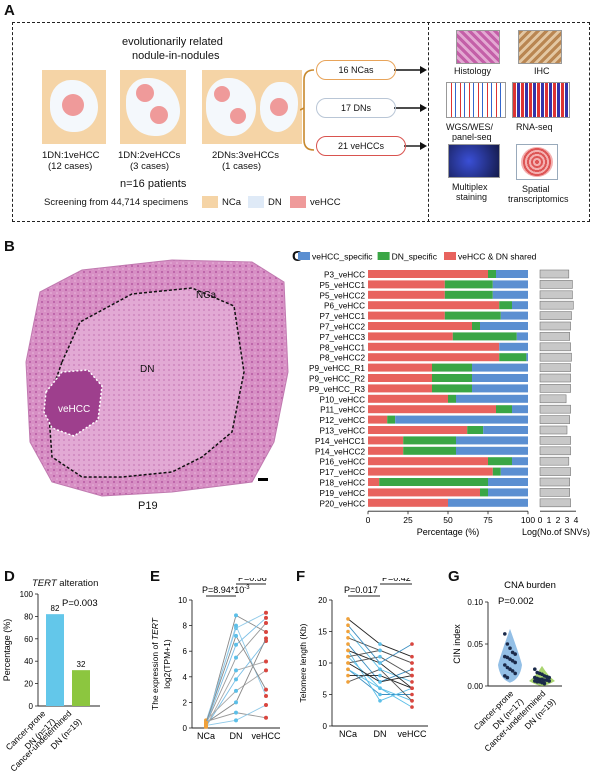 This screenshot has height=780, width=600. I want to click on panel-a-divider, so click(428, 122).